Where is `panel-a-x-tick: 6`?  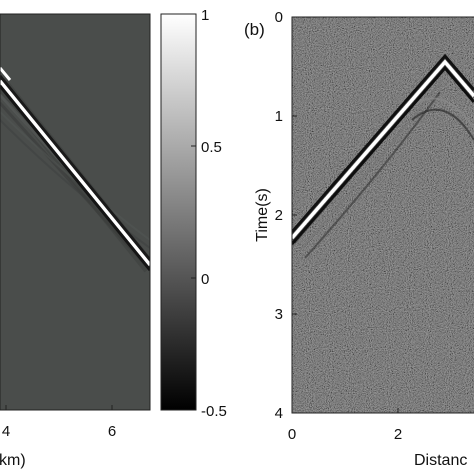
panel-a-x-tick: 6 is located at coordinates (112, 431).